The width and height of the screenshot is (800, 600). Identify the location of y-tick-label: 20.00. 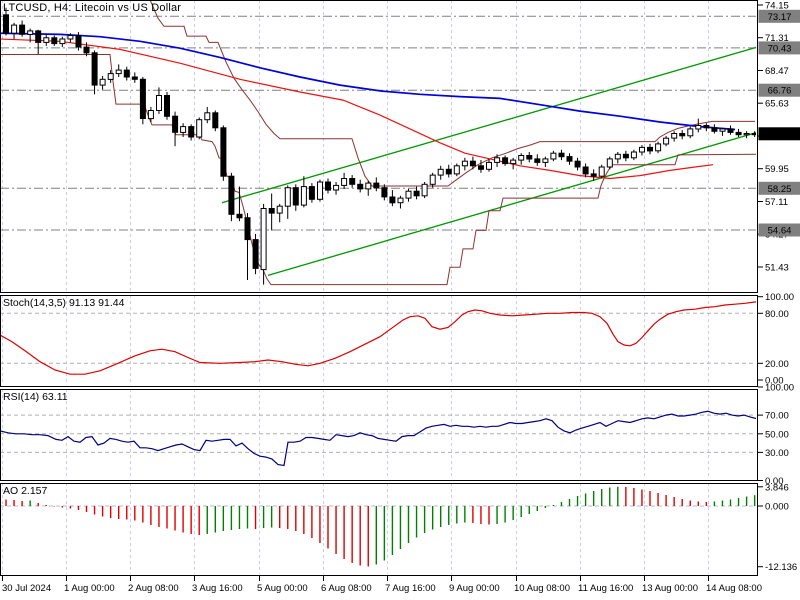
(777, 364).